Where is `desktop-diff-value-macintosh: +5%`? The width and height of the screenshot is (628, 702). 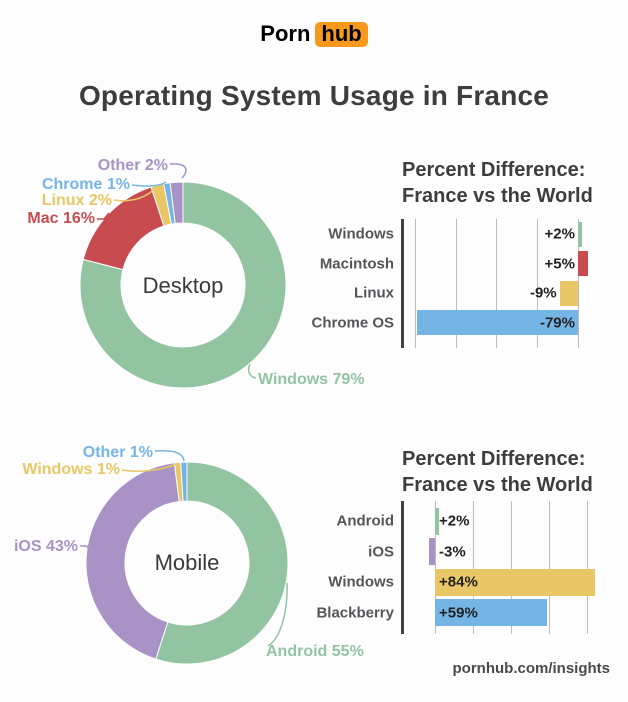
desktop-diff-value-macintosh: +5% is located at coordinates (559, 263).